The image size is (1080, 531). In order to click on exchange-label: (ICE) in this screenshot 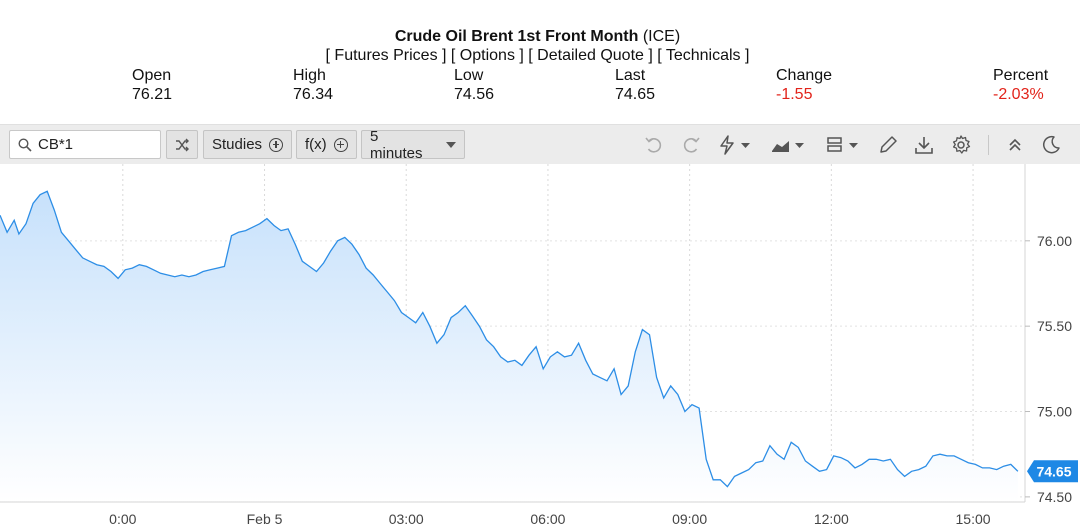, I will do `click(661, 36)`.